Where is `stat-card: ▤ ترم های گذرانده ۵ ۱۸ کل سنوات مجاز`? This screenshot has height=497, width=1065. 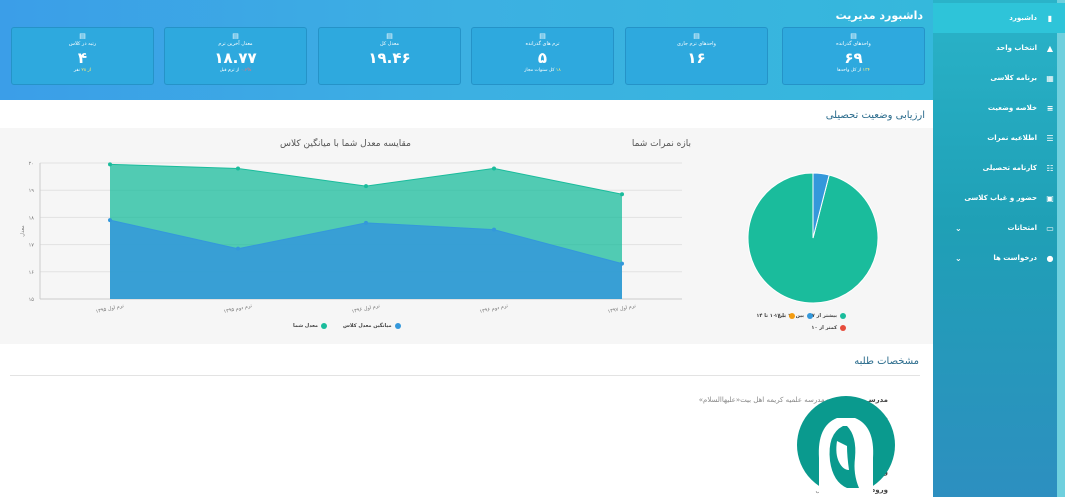 stat-card: ▤ ترم های گذرانده ۵ ۱۸ کل سنوات مجاز is located at coordinates (542, 56).